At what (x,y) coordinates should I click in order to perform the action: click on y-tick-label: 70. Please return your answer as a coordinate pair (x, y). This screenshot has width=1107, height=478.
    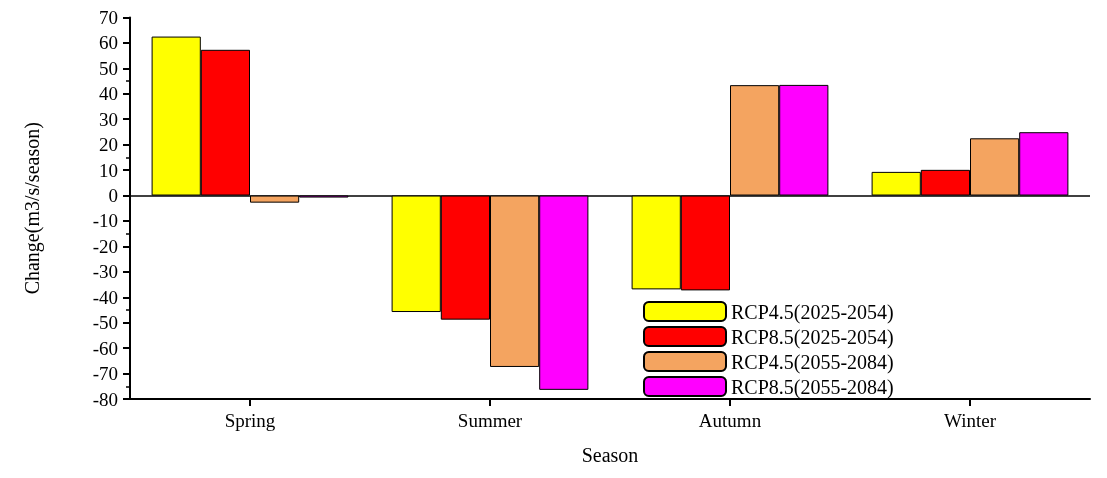
    Looking at the image, I should click on (108, 17).